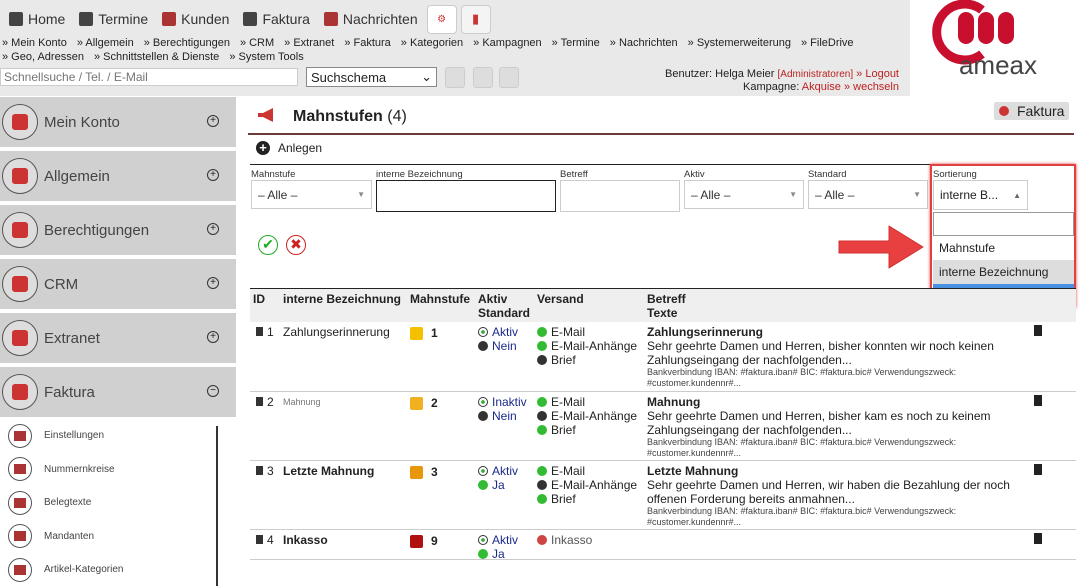 The width and height of the screenshot is (1084, 588). I want to click on quick-link: » Geo, Adressen, so click(43, 56).